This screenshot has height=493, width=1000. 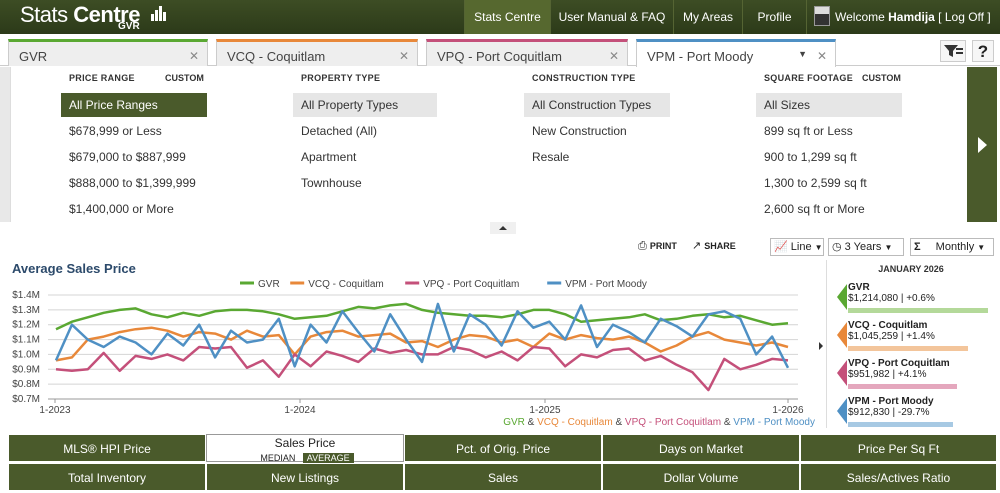 I want to click on y-tick-label: $1.4M, so click(x=26, y=295).